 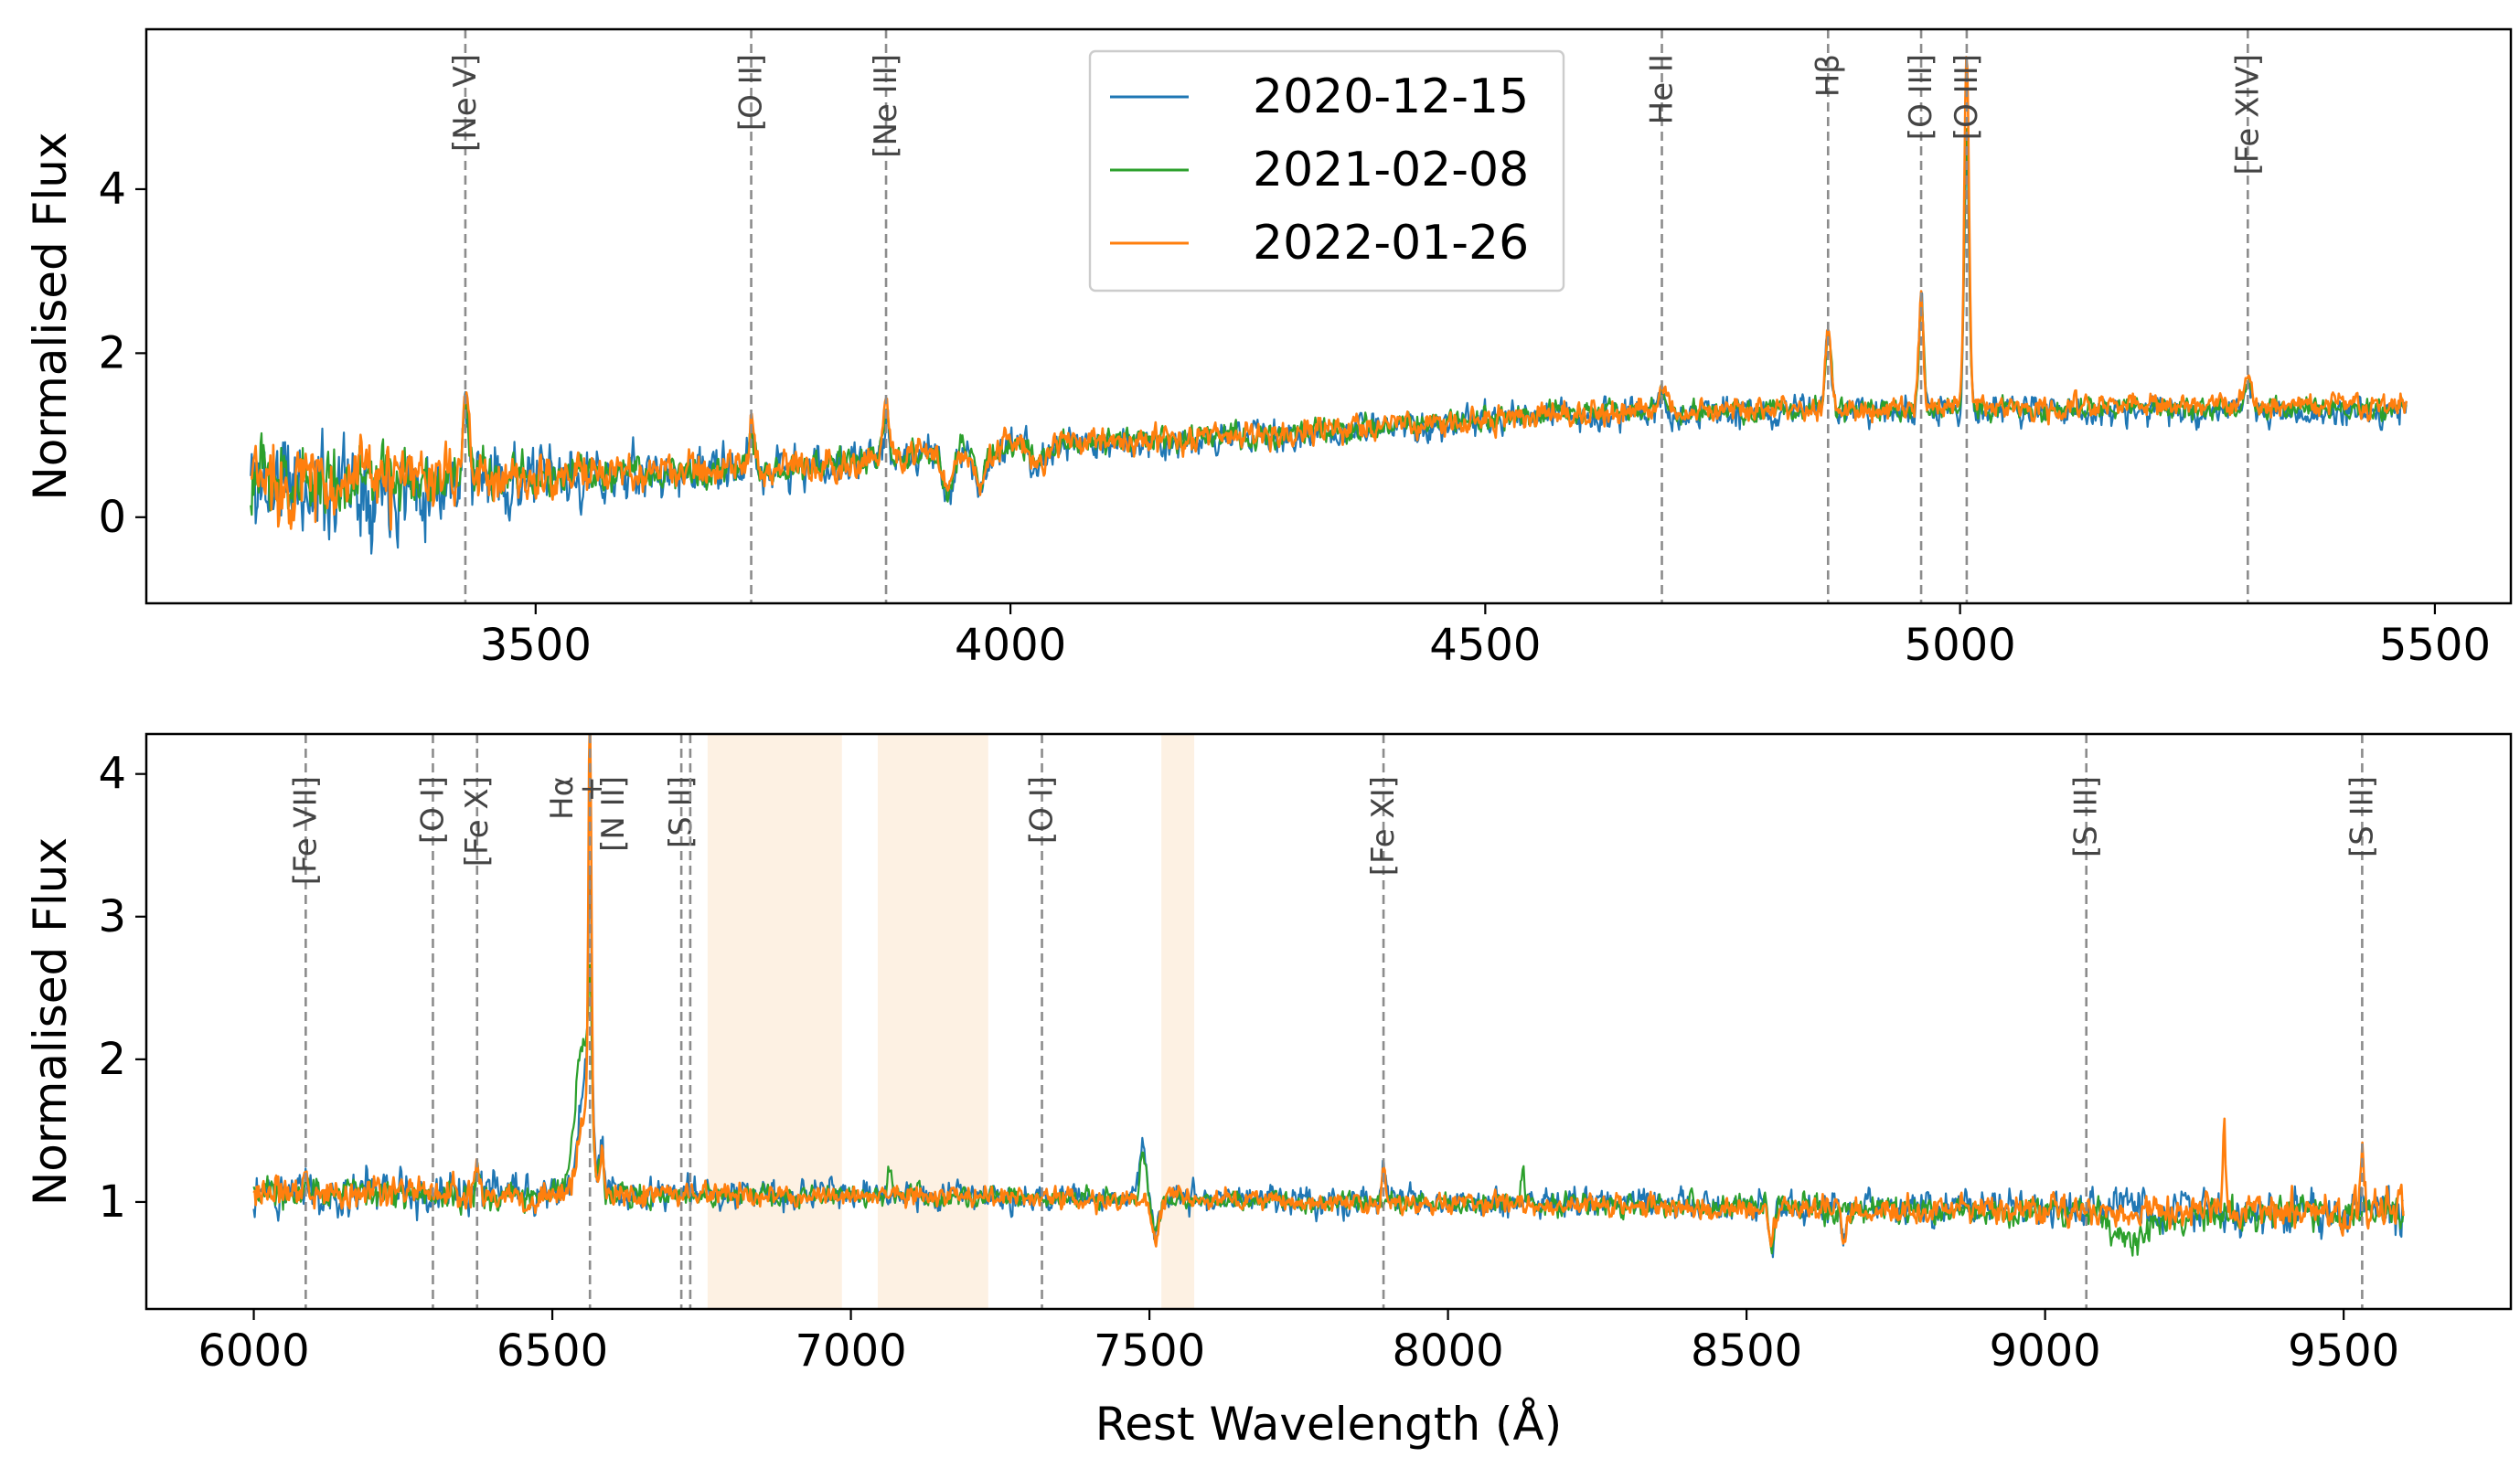 I want to click on y-tick-label-0: 1, so click(x=112, y=1202).